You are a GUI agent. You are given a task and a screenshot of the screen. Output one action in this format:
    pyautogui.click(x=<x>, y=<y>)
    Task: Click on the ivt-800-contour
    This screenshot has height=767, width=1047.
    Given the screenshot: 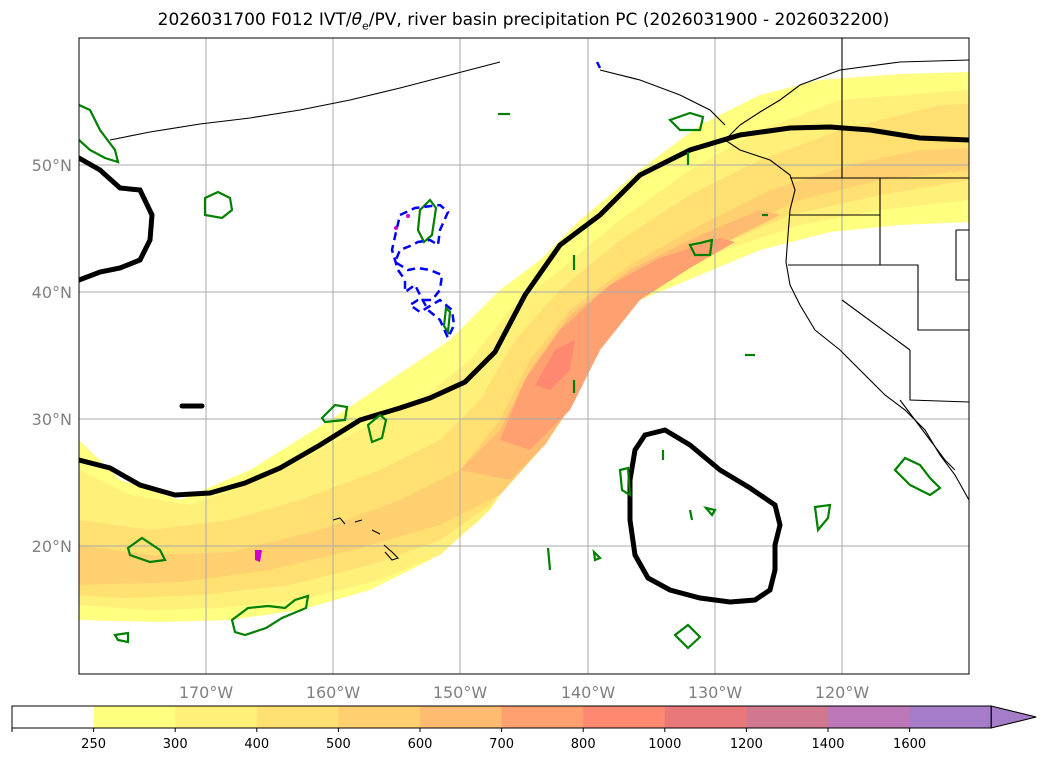 What is the action you would take?
    pyautogui.click(x=555, y=365)
    